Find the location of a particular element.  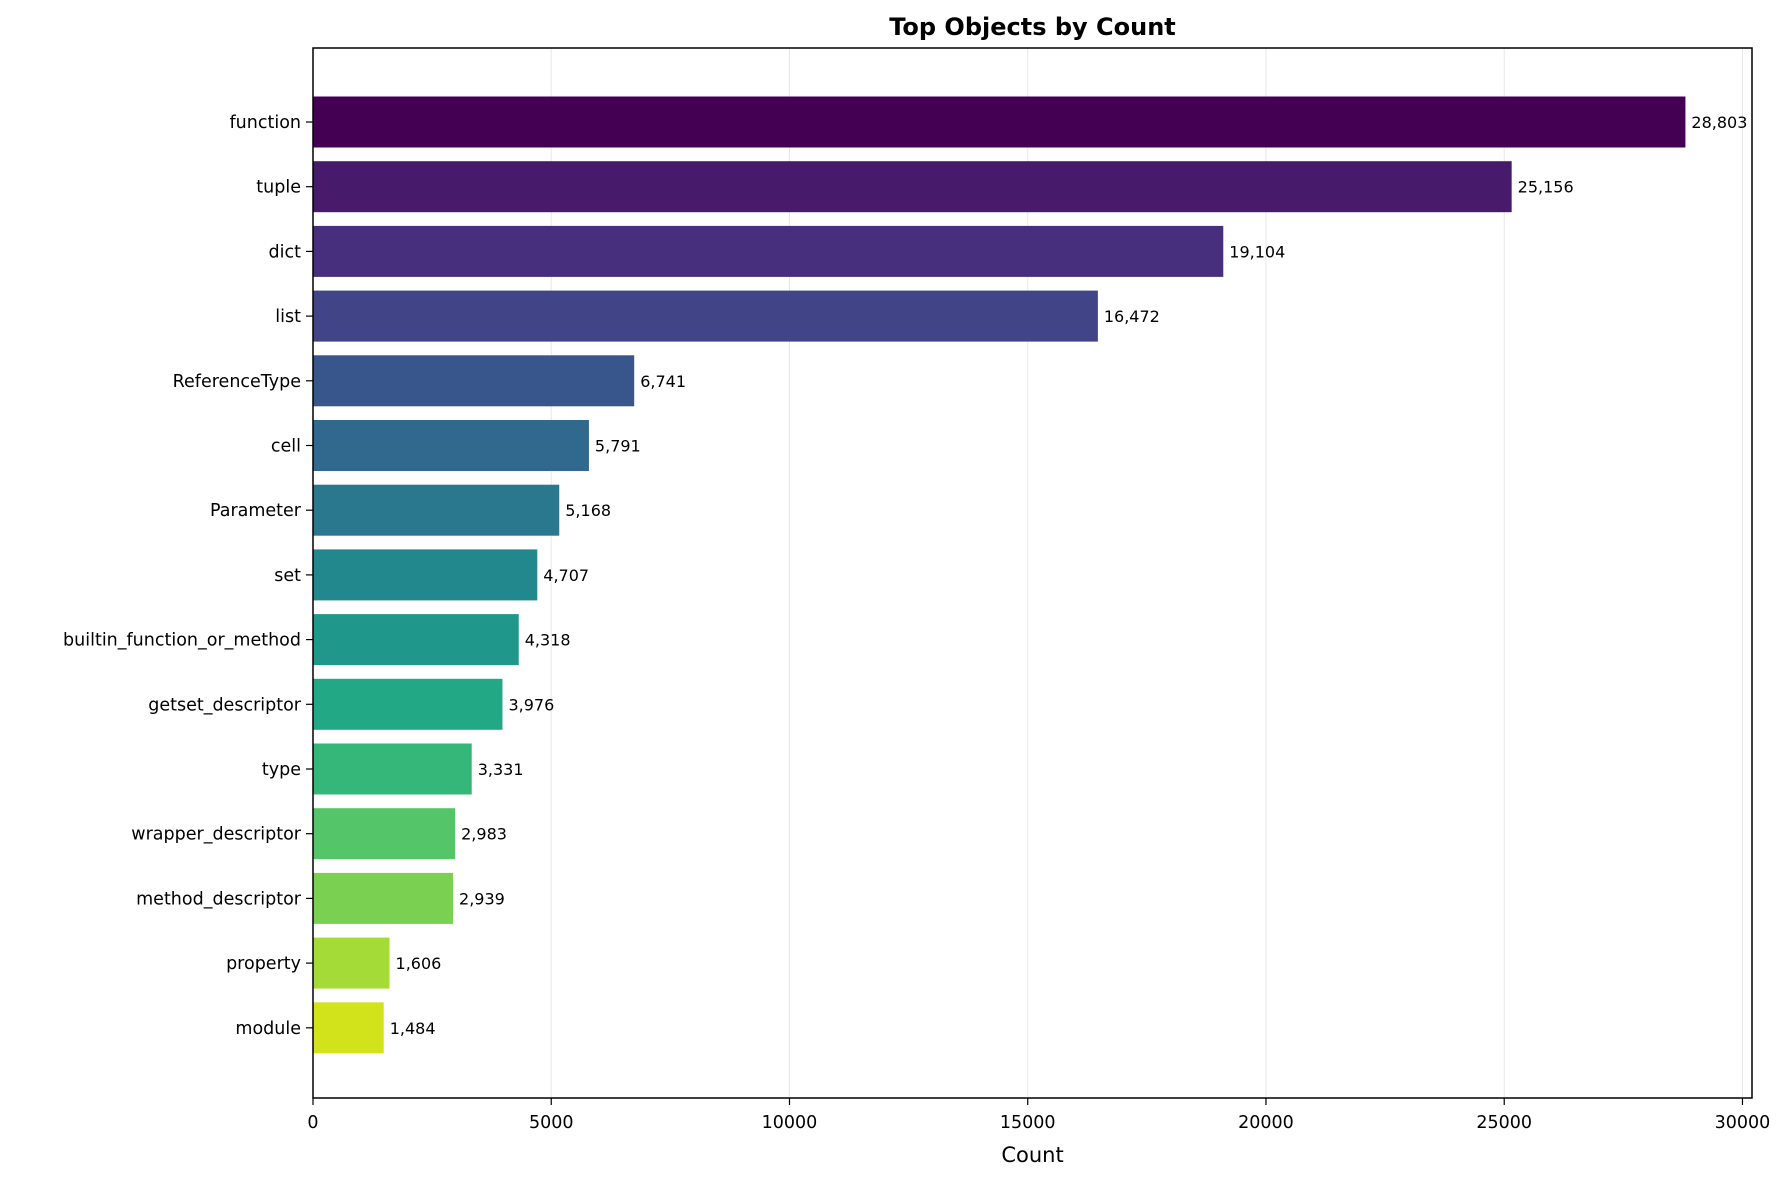

data-label-method_descriptor: 2,939 is located at coordinates (482, 898).